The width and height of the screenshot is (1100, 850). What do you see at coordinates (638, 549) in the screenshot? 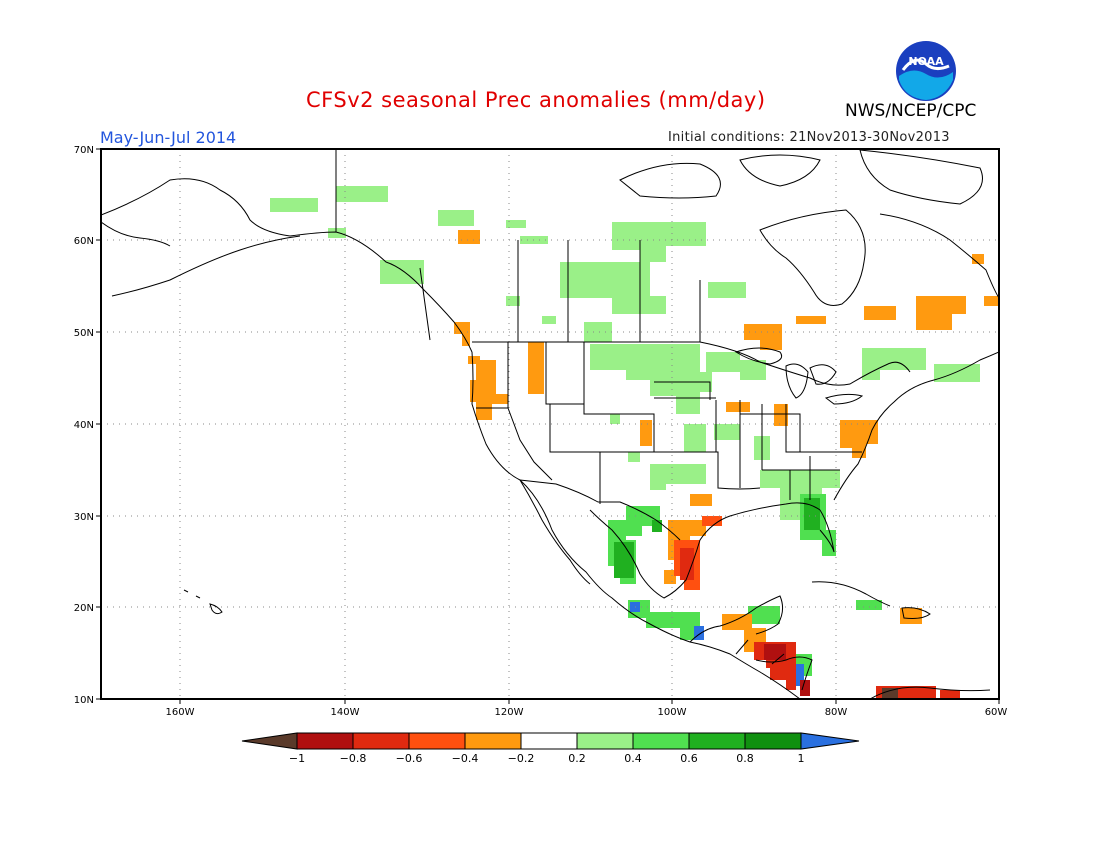
I see `anomaly-patch-west-mexico-dark` at bounding box center [638, 549].